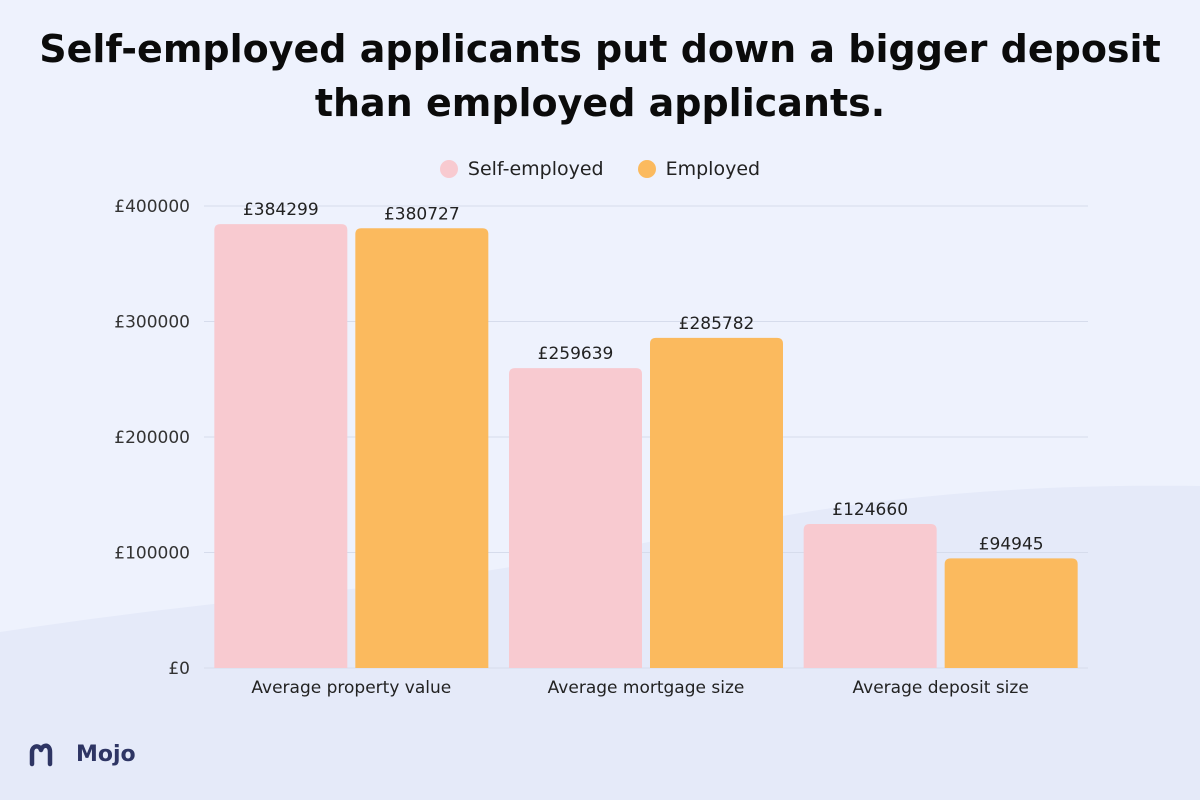 Image resolution: width=1200 pixels, height=800 pixels. Describe the element at coordinates (152, 207) in the screenshot. I see `y-tick-label: £400000` at that location.